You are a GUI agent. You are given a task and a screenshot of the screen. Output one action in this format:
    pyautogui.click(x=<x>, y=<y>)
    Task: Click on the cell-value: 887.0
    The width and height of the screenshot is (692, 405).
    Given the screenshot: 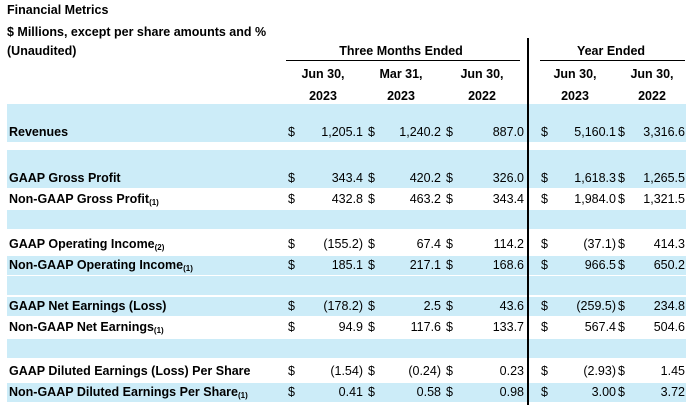 What is the action you would take?
    pyautogui.click(x=508, y=132)
    